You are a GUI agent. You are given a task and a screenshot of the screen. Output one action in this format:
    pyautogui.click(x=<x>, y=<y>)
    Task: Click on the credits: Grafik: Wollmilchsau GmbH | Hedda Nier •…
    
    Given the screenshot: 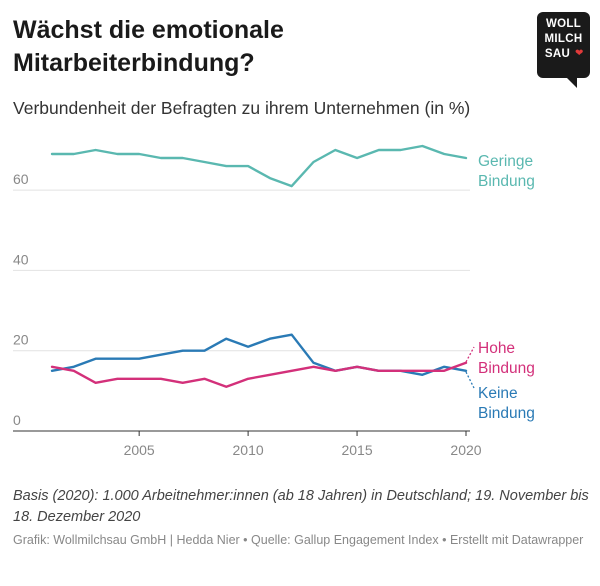 What is the action you would take?
    pyautogui.click(x=298, y=540)
    